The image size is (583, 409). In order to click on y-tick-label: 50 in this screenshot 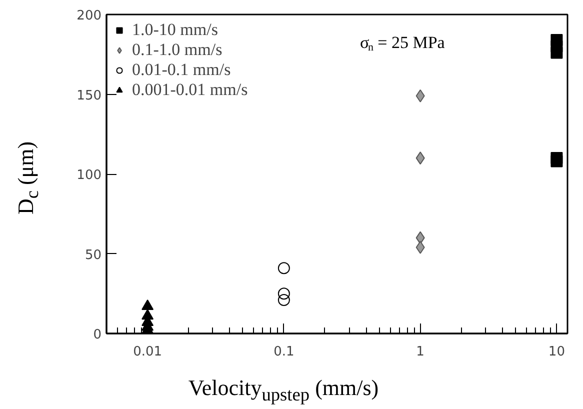, I will do `click(93, 255)`.